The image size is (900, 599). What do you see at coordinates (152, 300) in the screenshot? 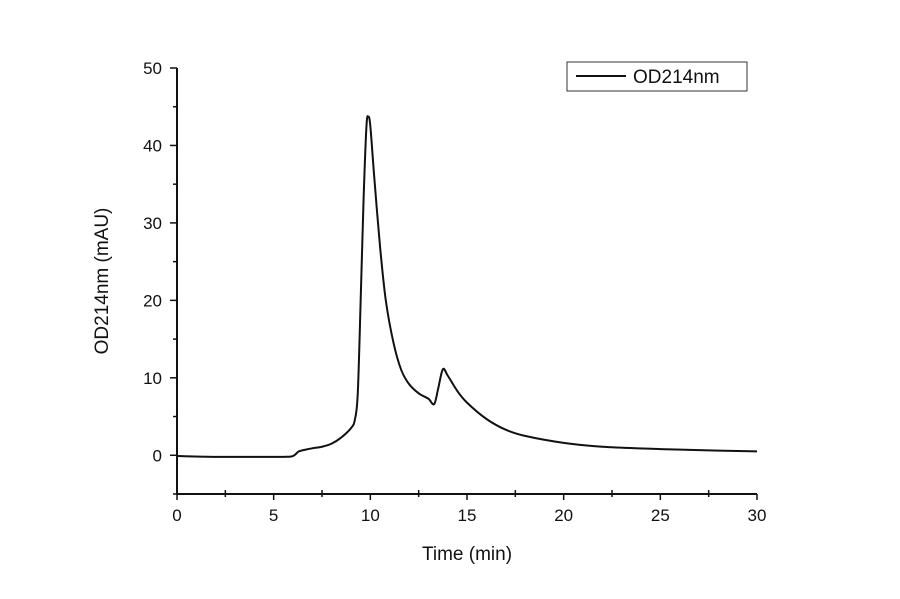
I see `y-tick-label: 20` at bounding box center [152, 300].